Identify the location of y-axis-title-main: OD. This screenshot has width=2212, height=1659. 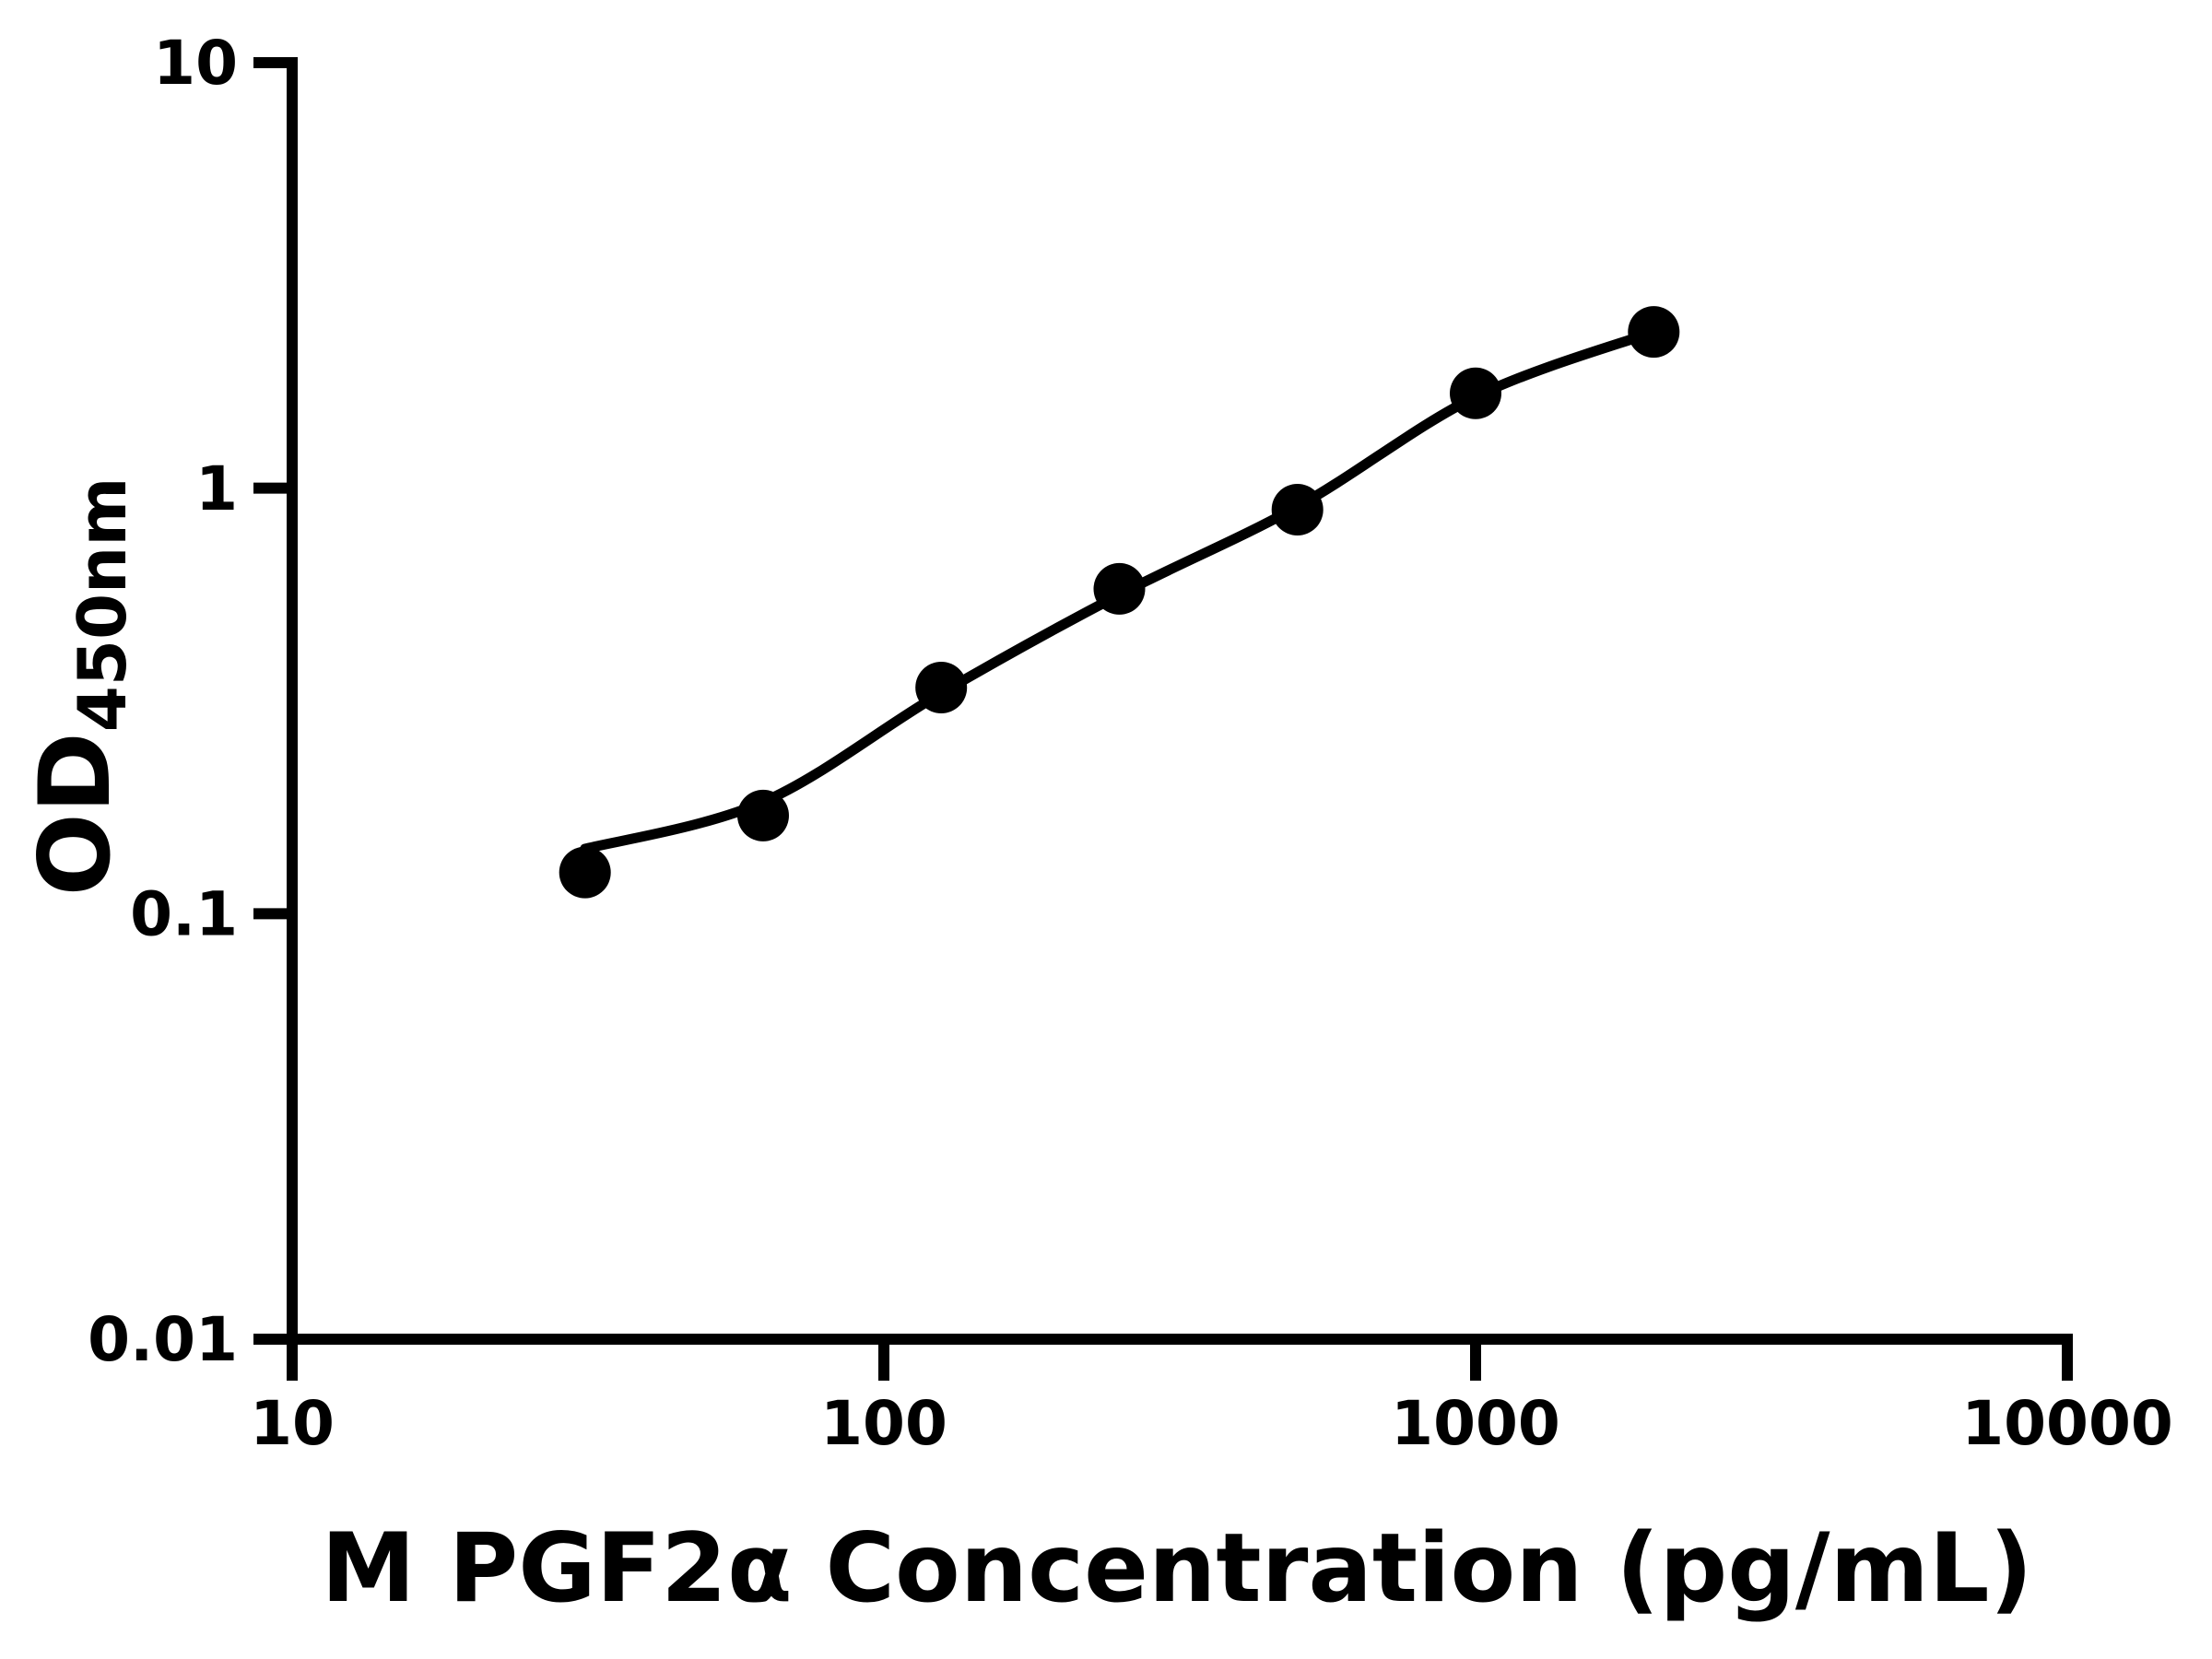
(75, 814).